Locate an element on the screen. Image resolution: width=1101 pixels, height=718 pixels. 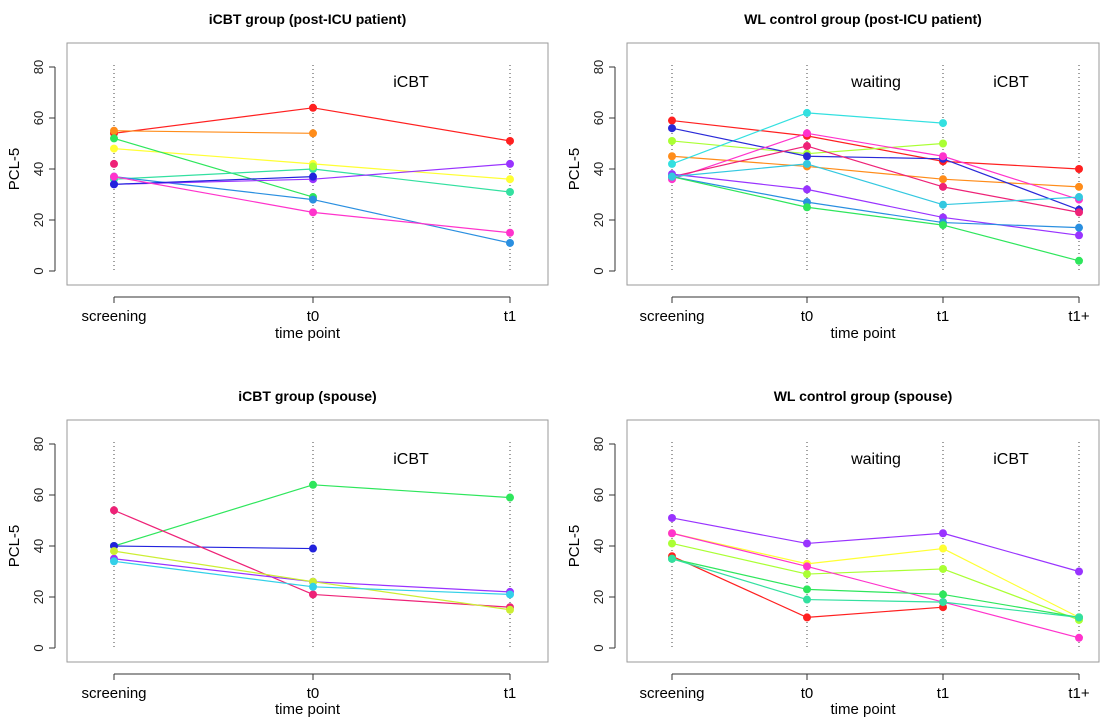
y-tick-label: 60 is located at coordinates (598, 118).